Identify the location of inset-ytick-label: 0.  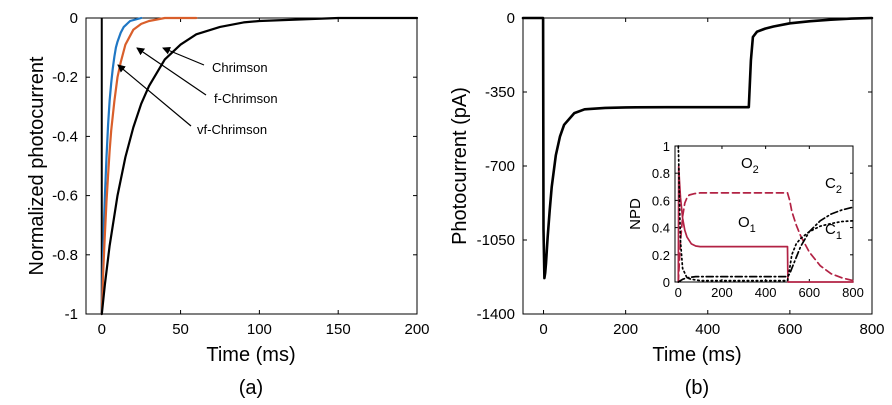
(666, 282).